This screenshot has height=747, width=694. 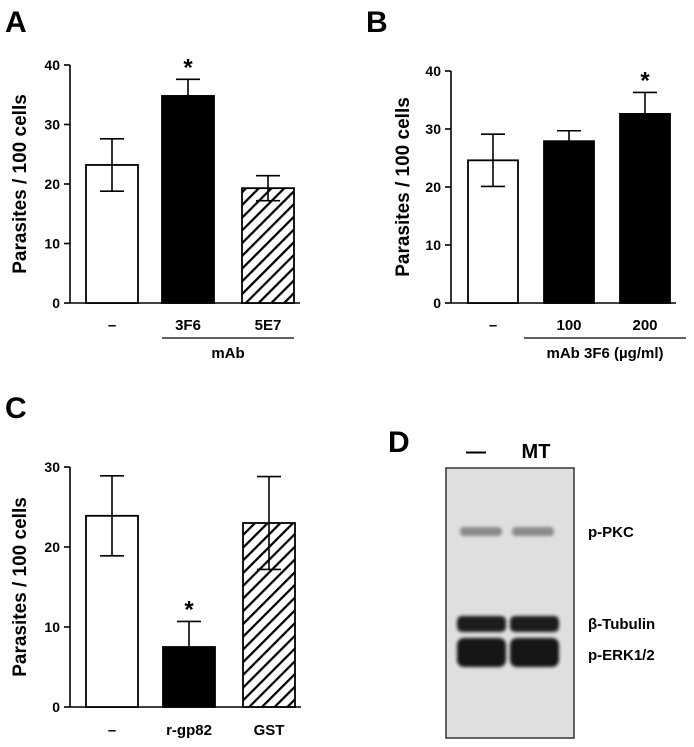 What do you see at coordinates (16, 22) in the screenshot?
I see `panel-letter-a: A` at bounding box center [16, 22].